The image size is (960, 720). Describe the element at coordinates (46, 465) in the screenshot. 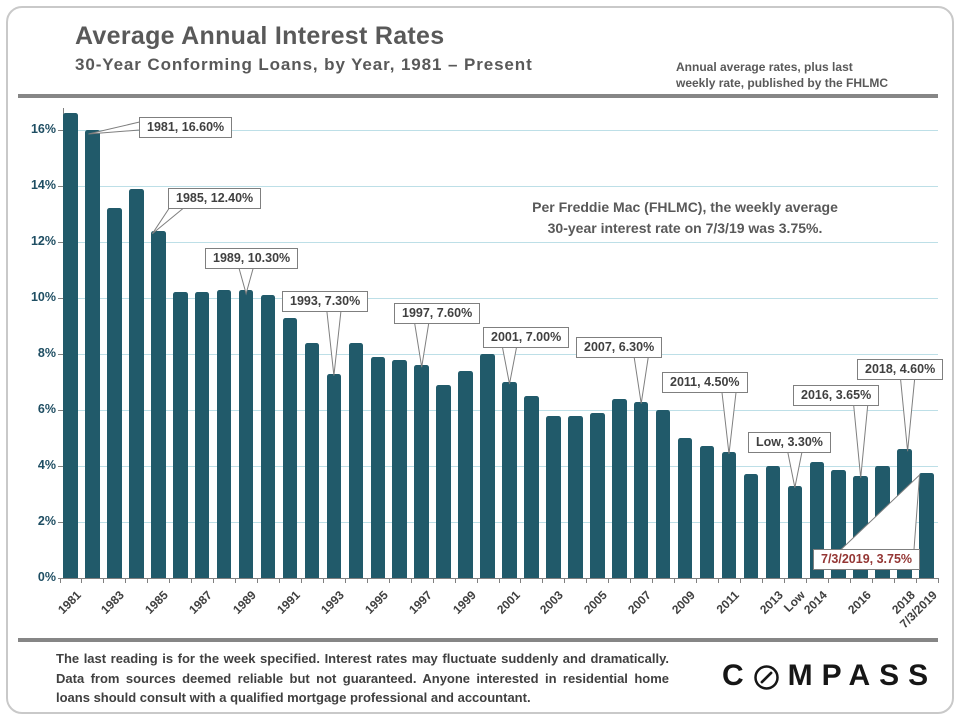

I see `y-axis-label: 4%` at that location.